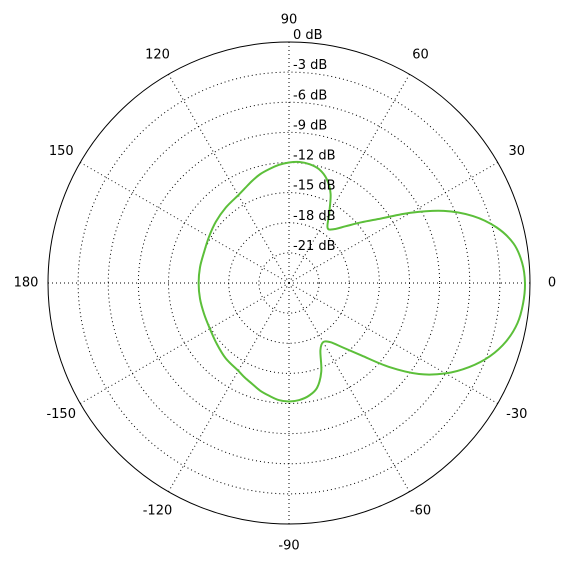  What do you see at coordinates (26, 283) in the screenshot?
I see `angle-tick-label: 180` at bounding box center [26, 283].